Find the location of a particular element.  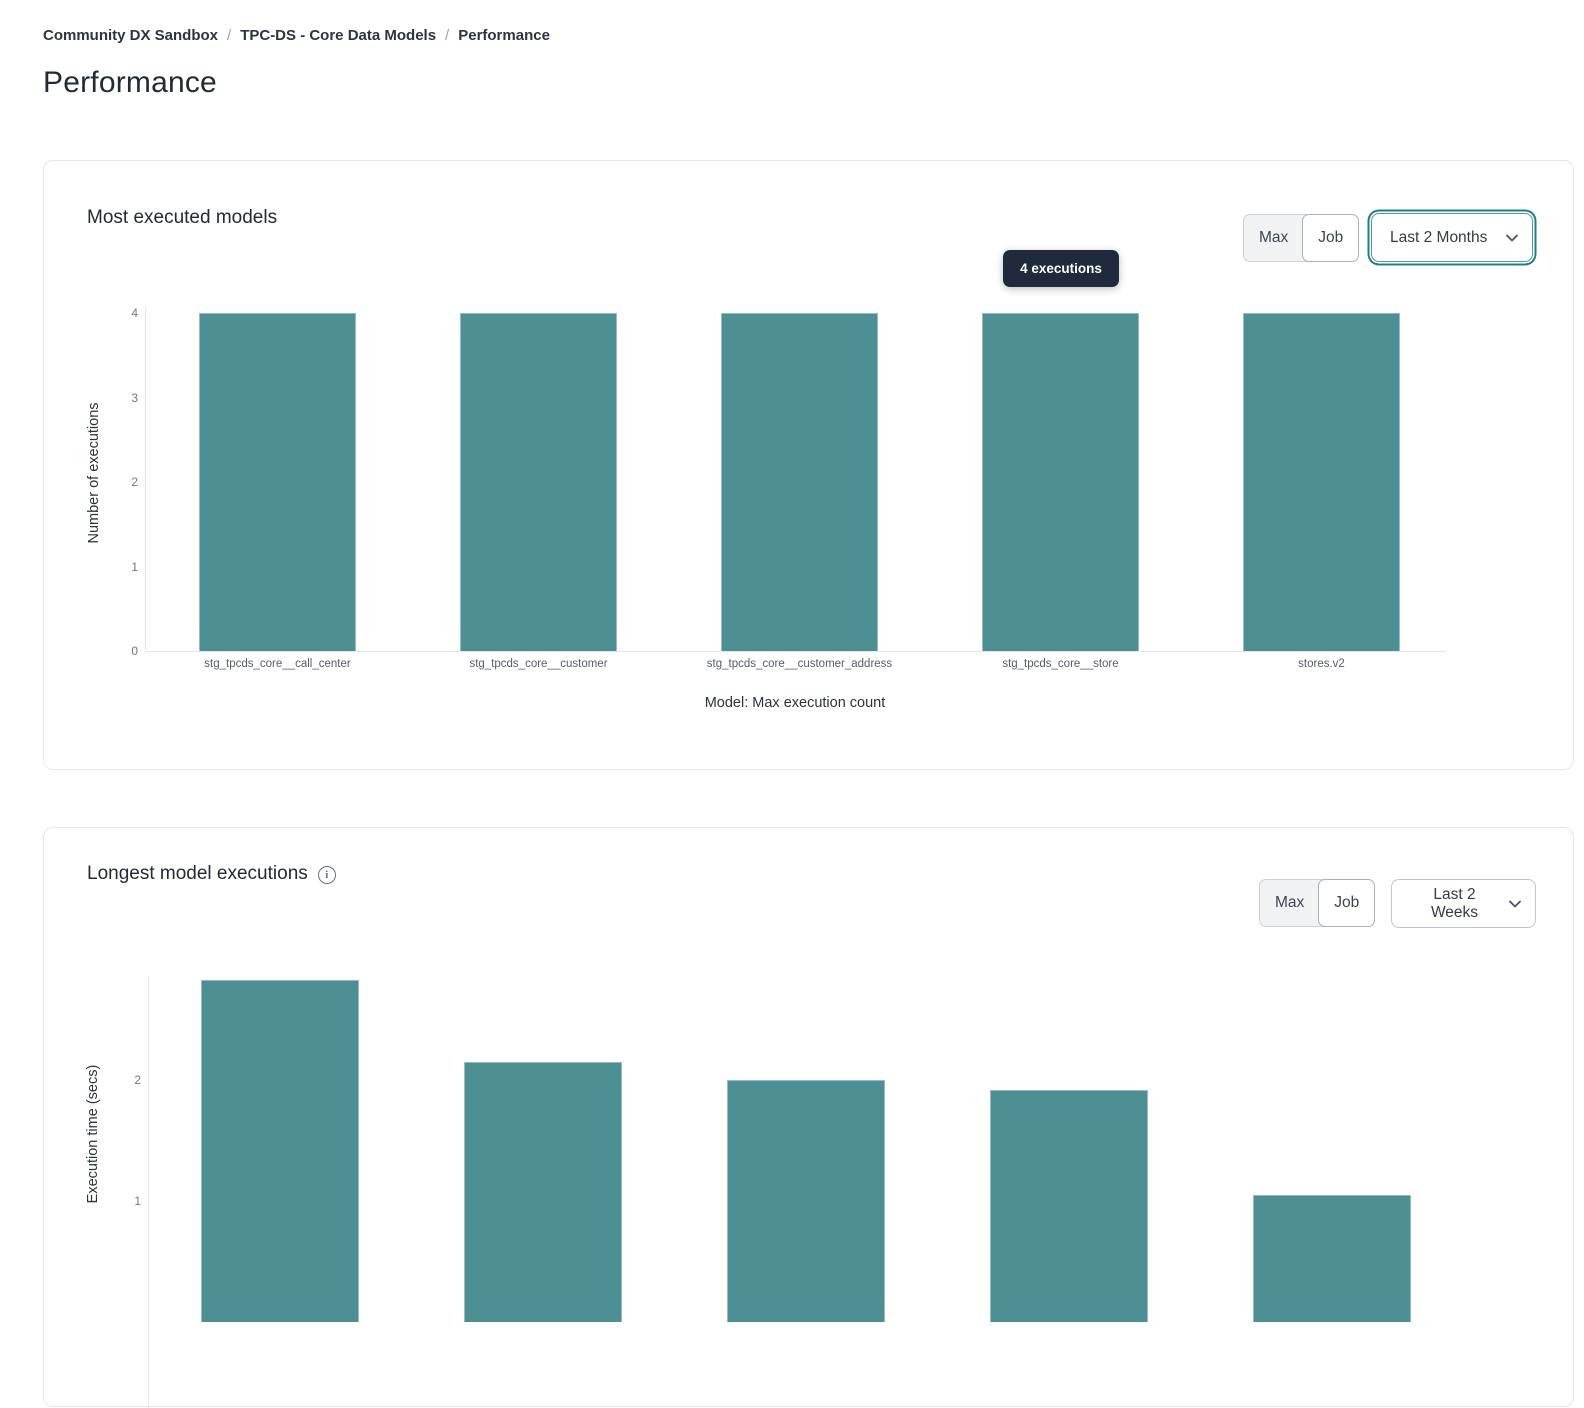

breadcrumb-item: Performance is located at coordinates (504, 35).